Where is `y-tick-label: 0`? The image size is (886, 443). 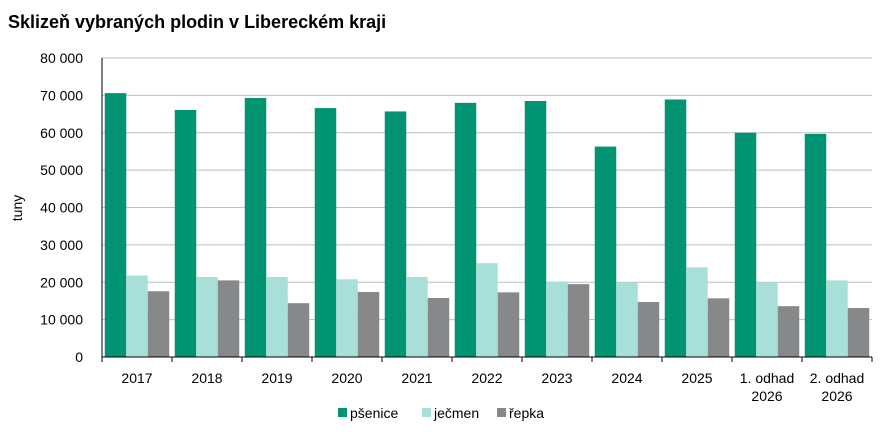
y-tick-label: 0 is located at coordinates (79, 357).